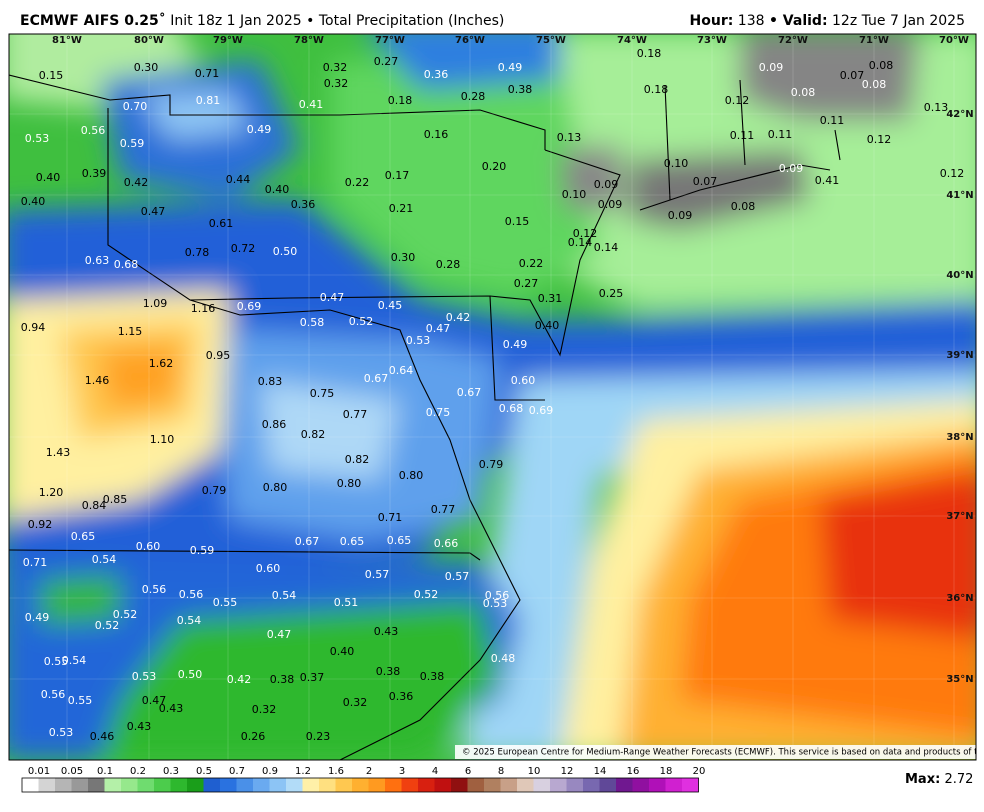 The width and height of the screenshot is (984, 812). Describe the element at coordinates (107, 625) in the screenshot. I see `precip-value: 0.52` at that location.